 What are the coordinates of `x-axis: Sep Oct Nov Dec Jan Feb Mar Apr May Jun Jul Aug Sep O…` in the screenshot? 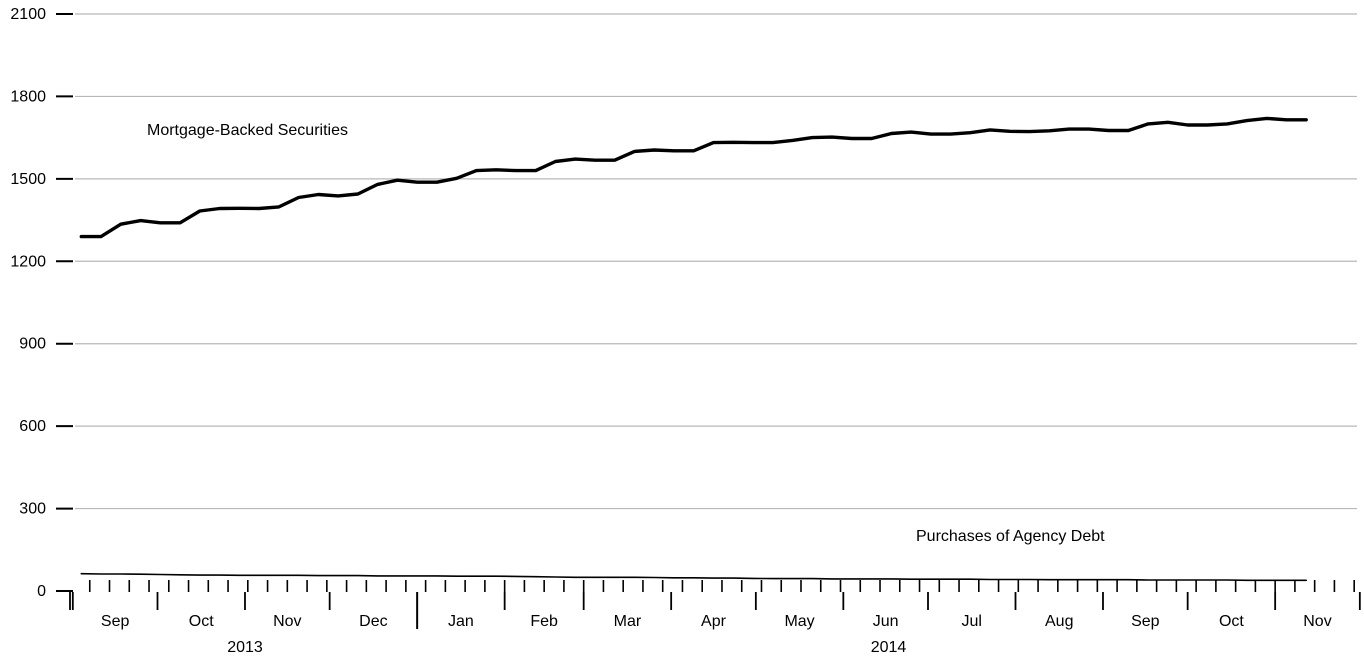 It's located at (715, 618).